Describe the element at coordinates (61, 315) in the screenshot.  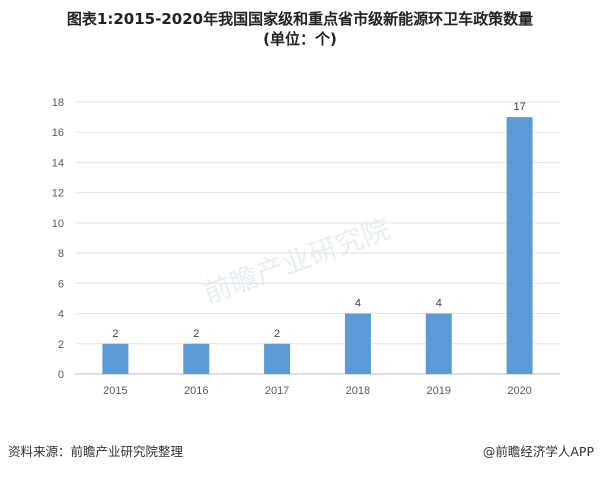
I see `y-tick-label: 4` at that location.